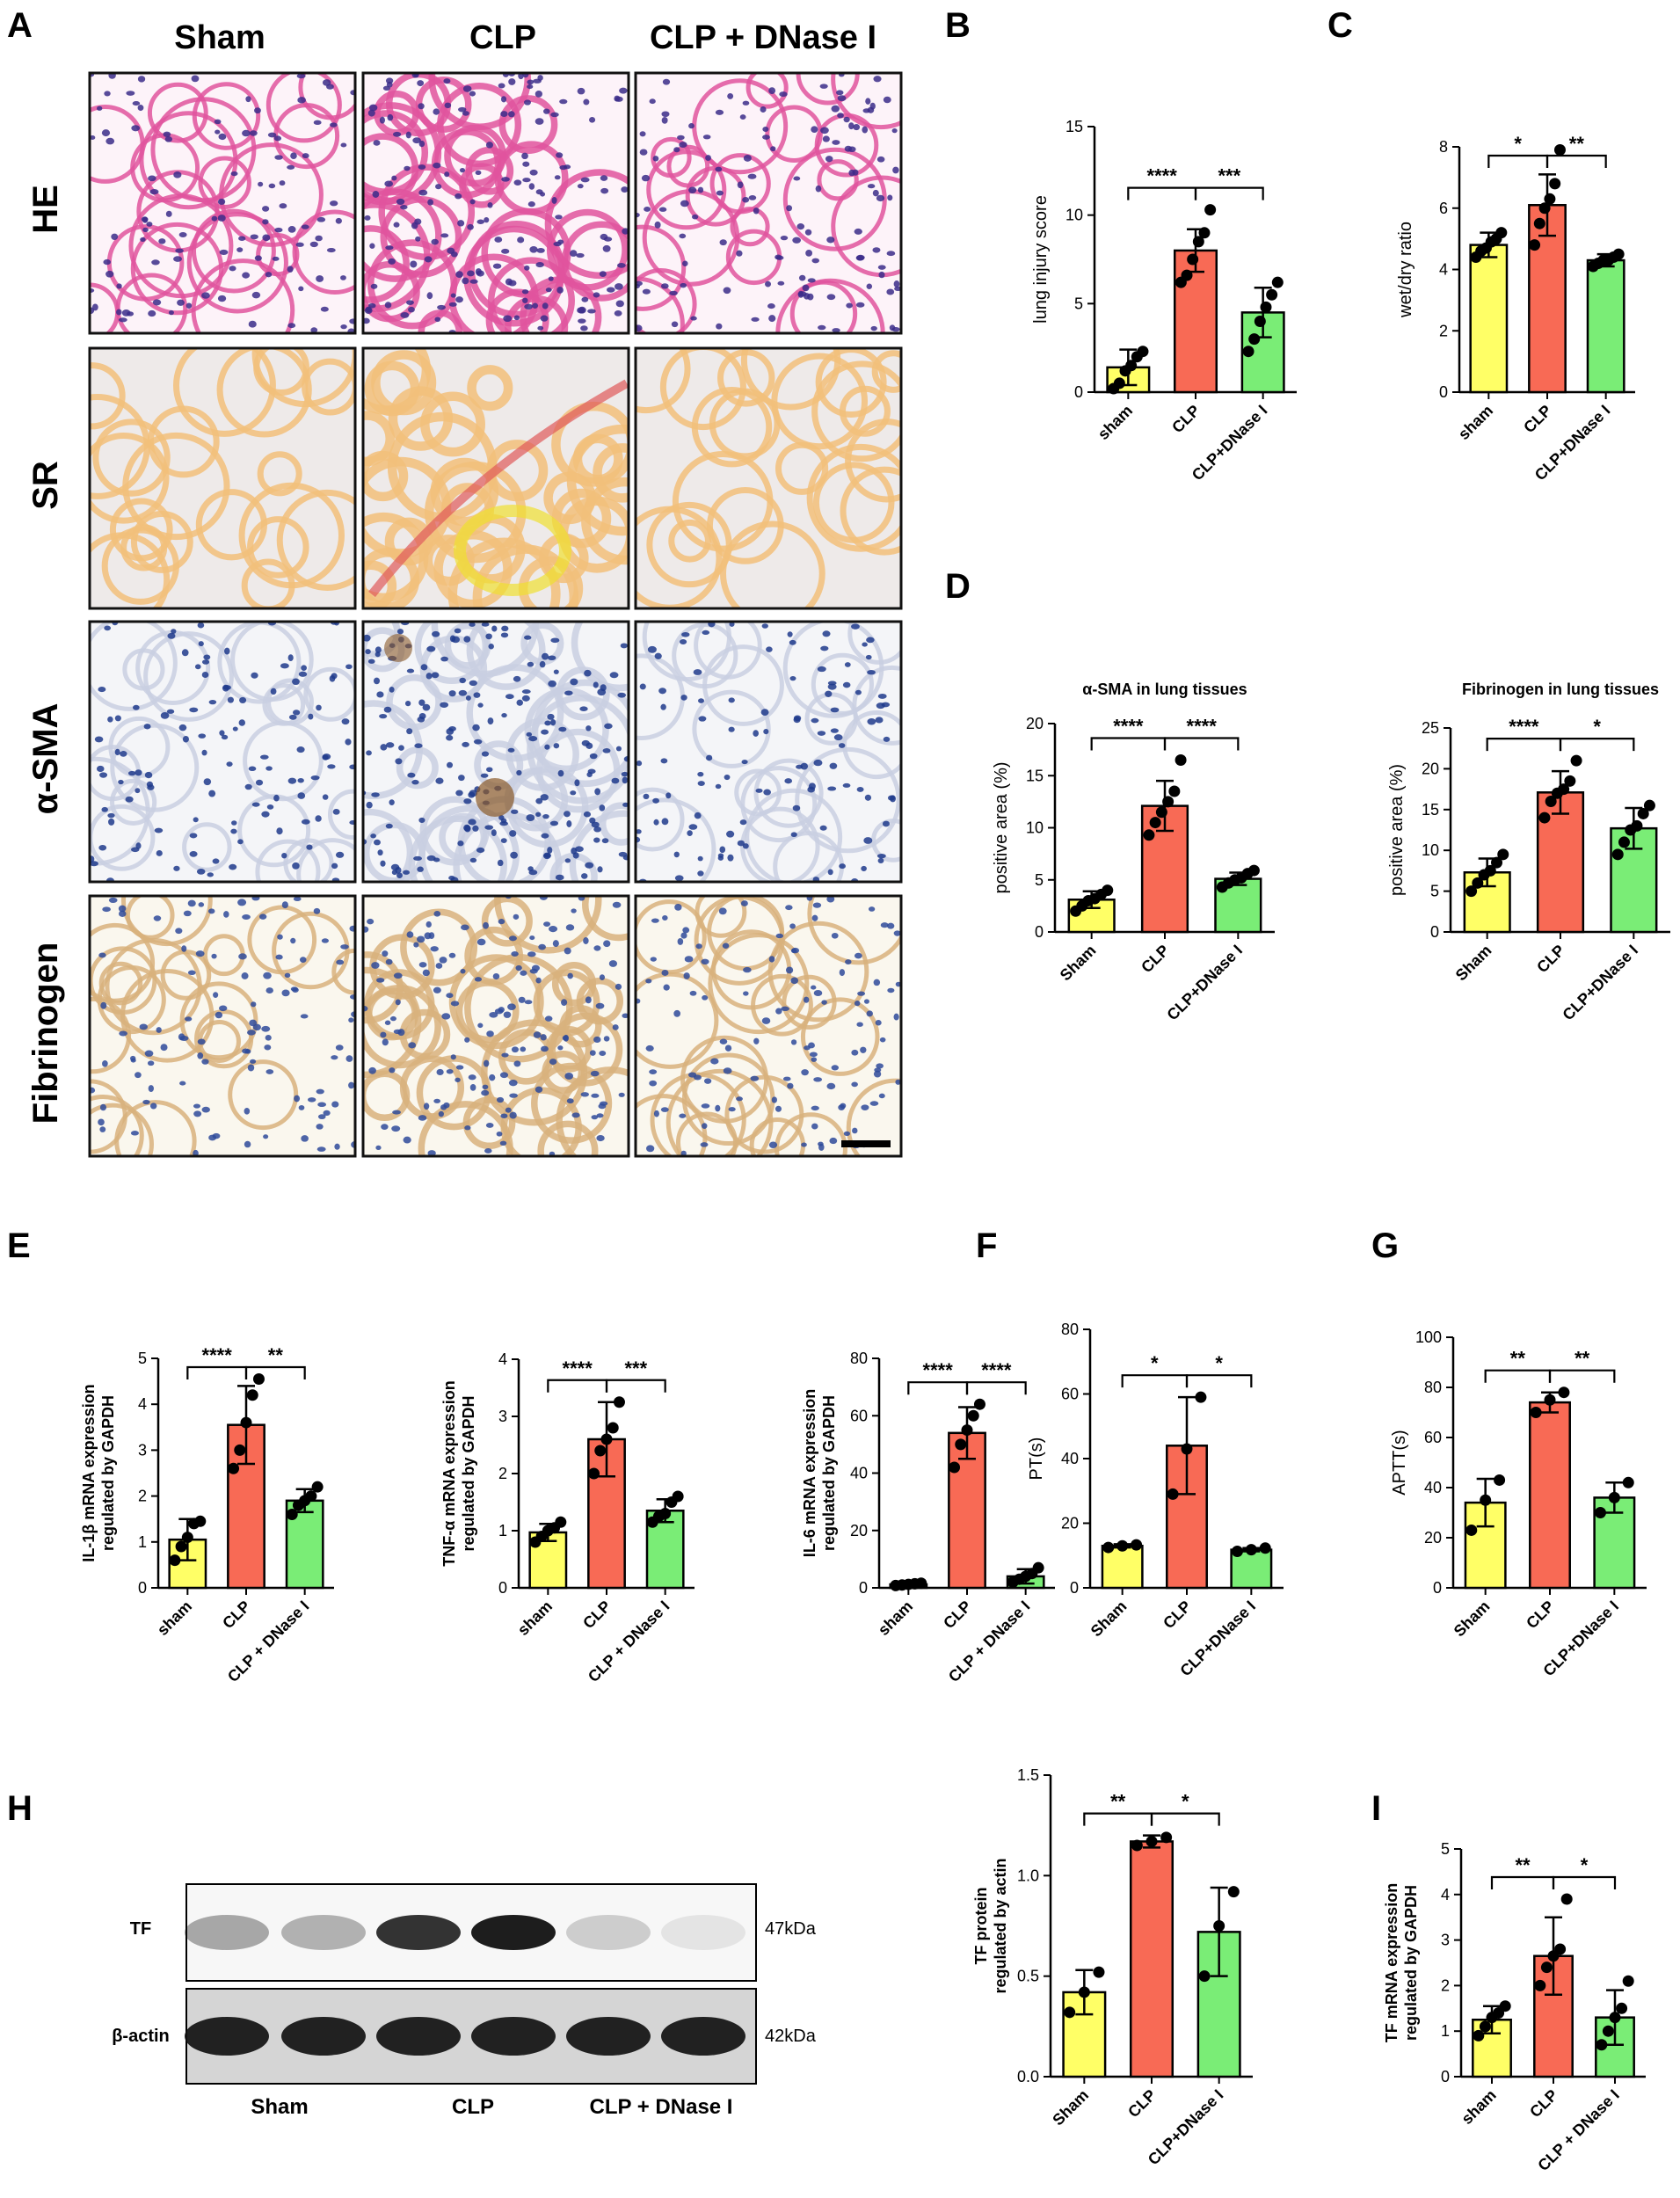 The width and height of the screenshot is (1680, 2198). I want to click on y-axis-label: IL-1β mRNA expression, so click(89, 1472).